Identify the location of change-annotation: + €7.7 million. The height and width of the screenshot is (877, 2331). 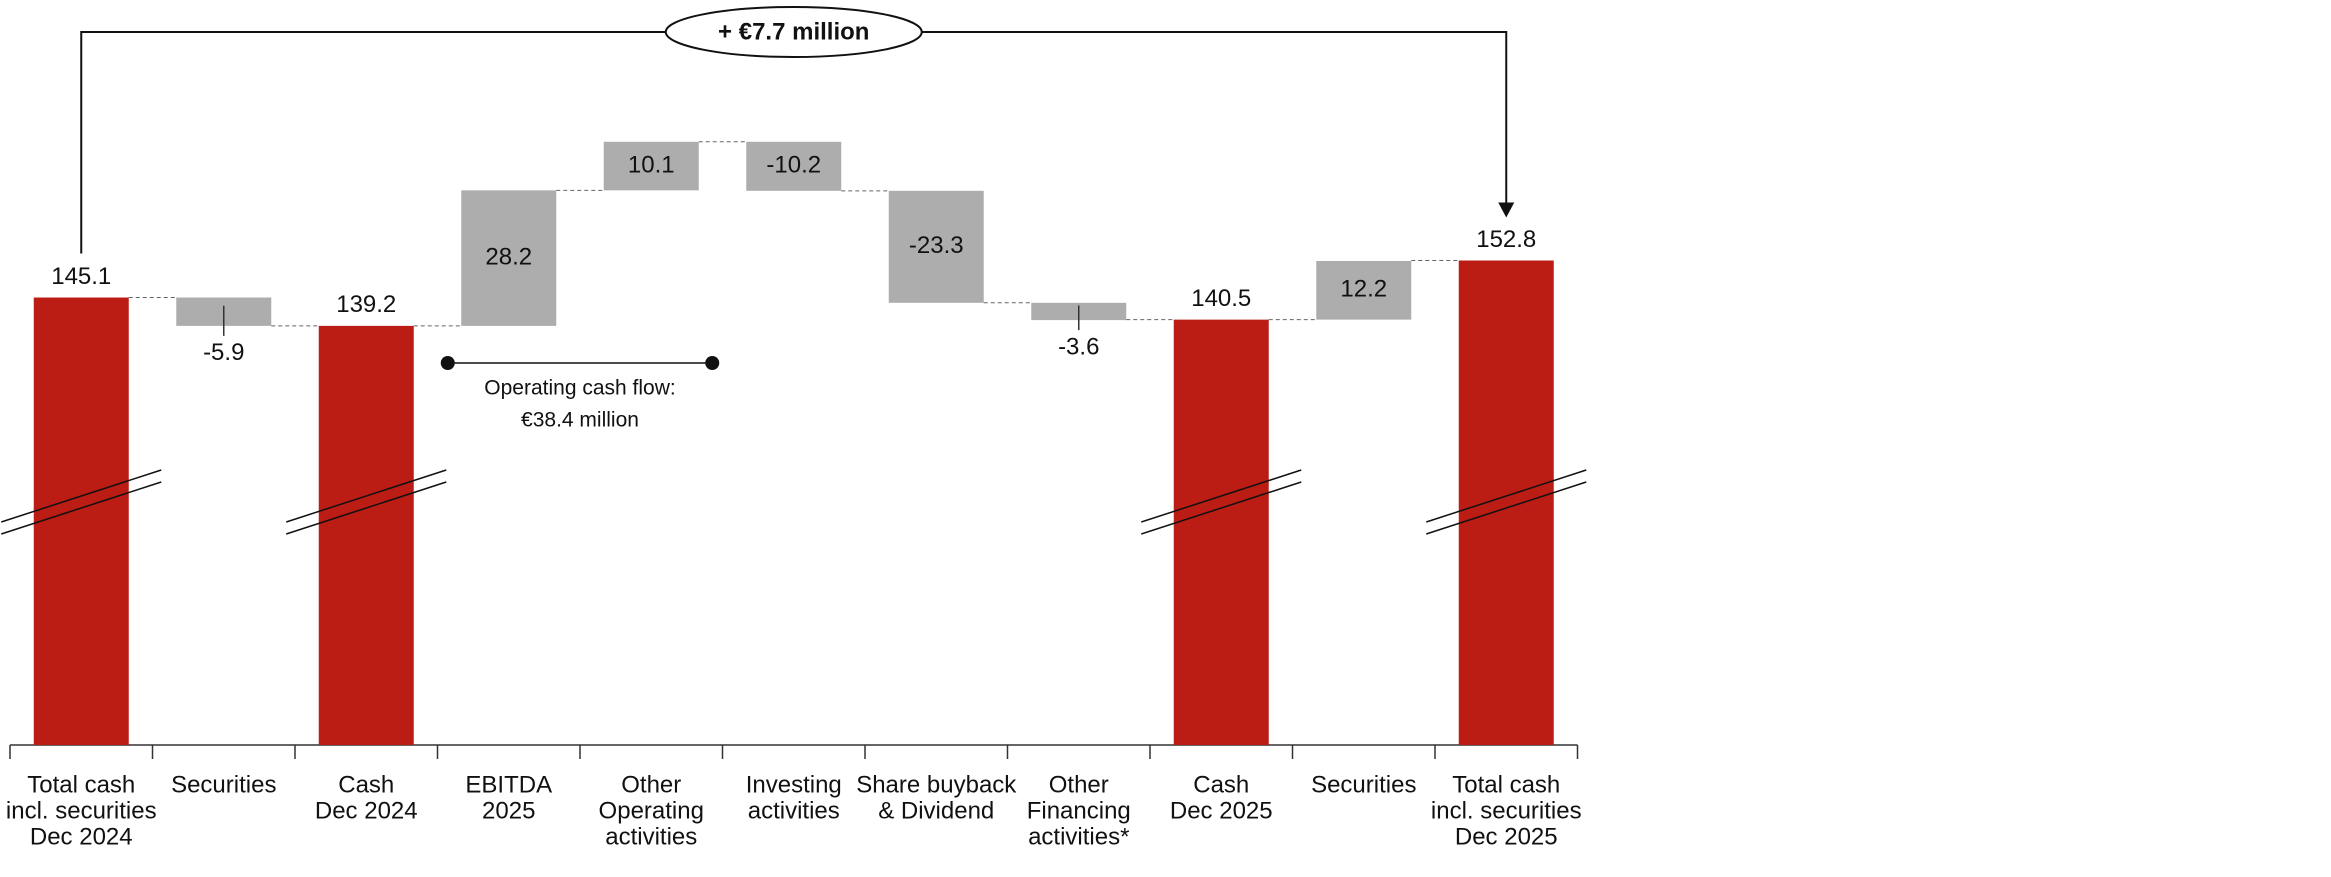
(793, 31).